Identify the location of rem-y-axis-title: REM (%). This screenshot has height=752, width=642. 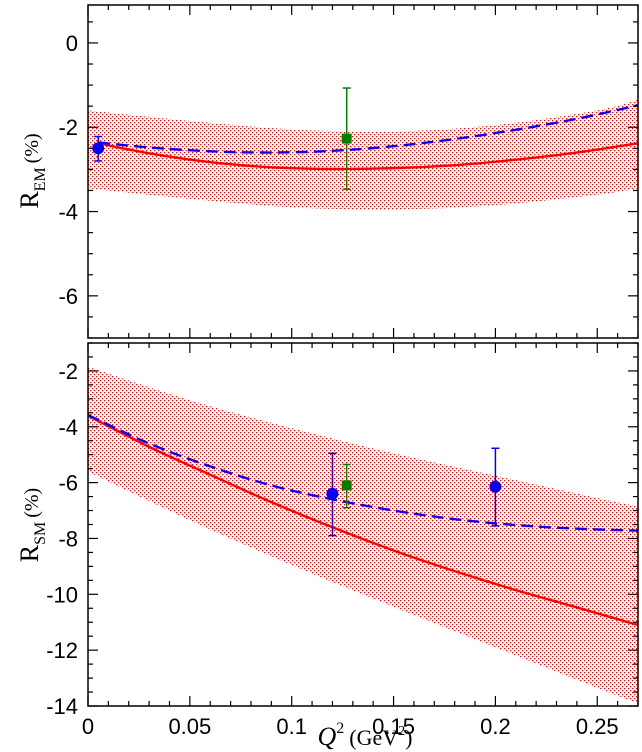
(32, 170).